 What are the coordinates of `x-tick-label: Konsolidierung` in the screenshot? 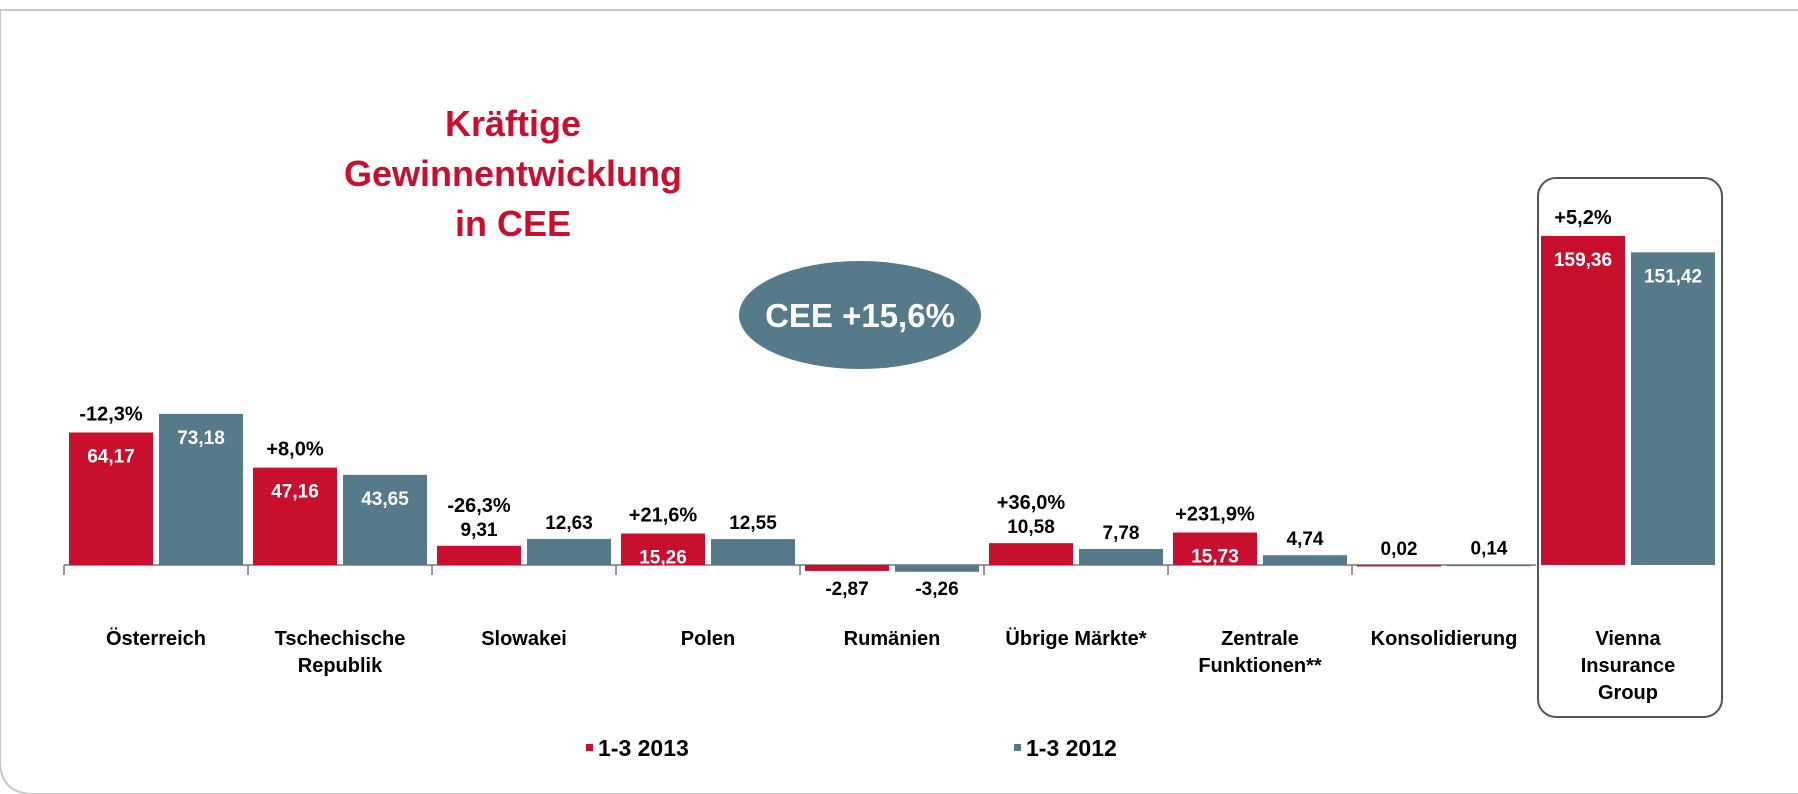 It's located at (1444, 639).